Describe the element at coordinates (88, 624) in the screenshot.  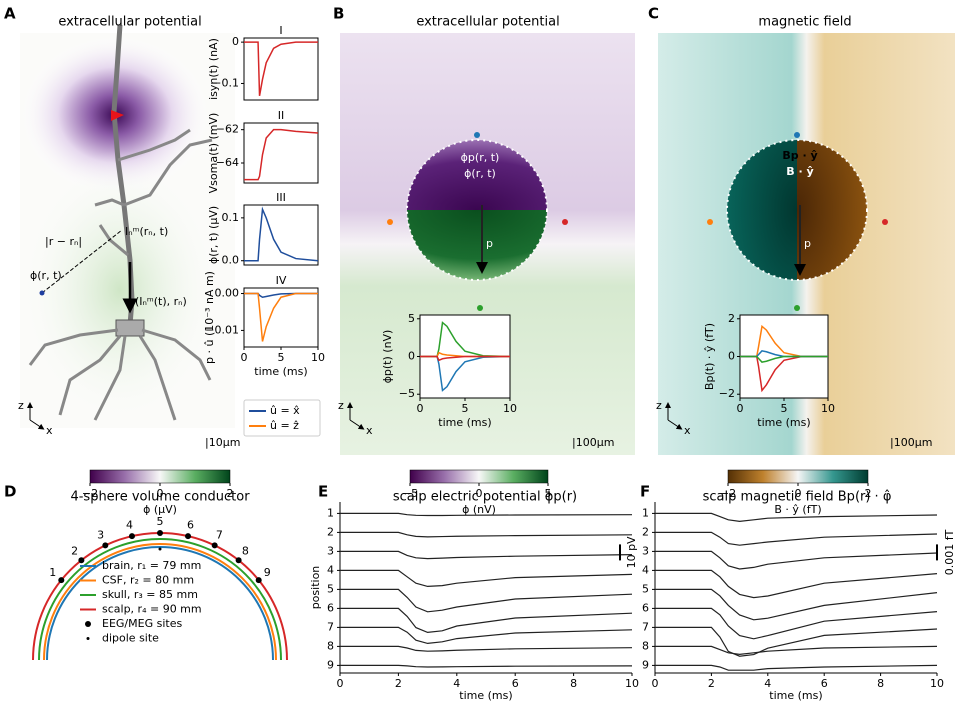
I see `legend-swatch` at that location.